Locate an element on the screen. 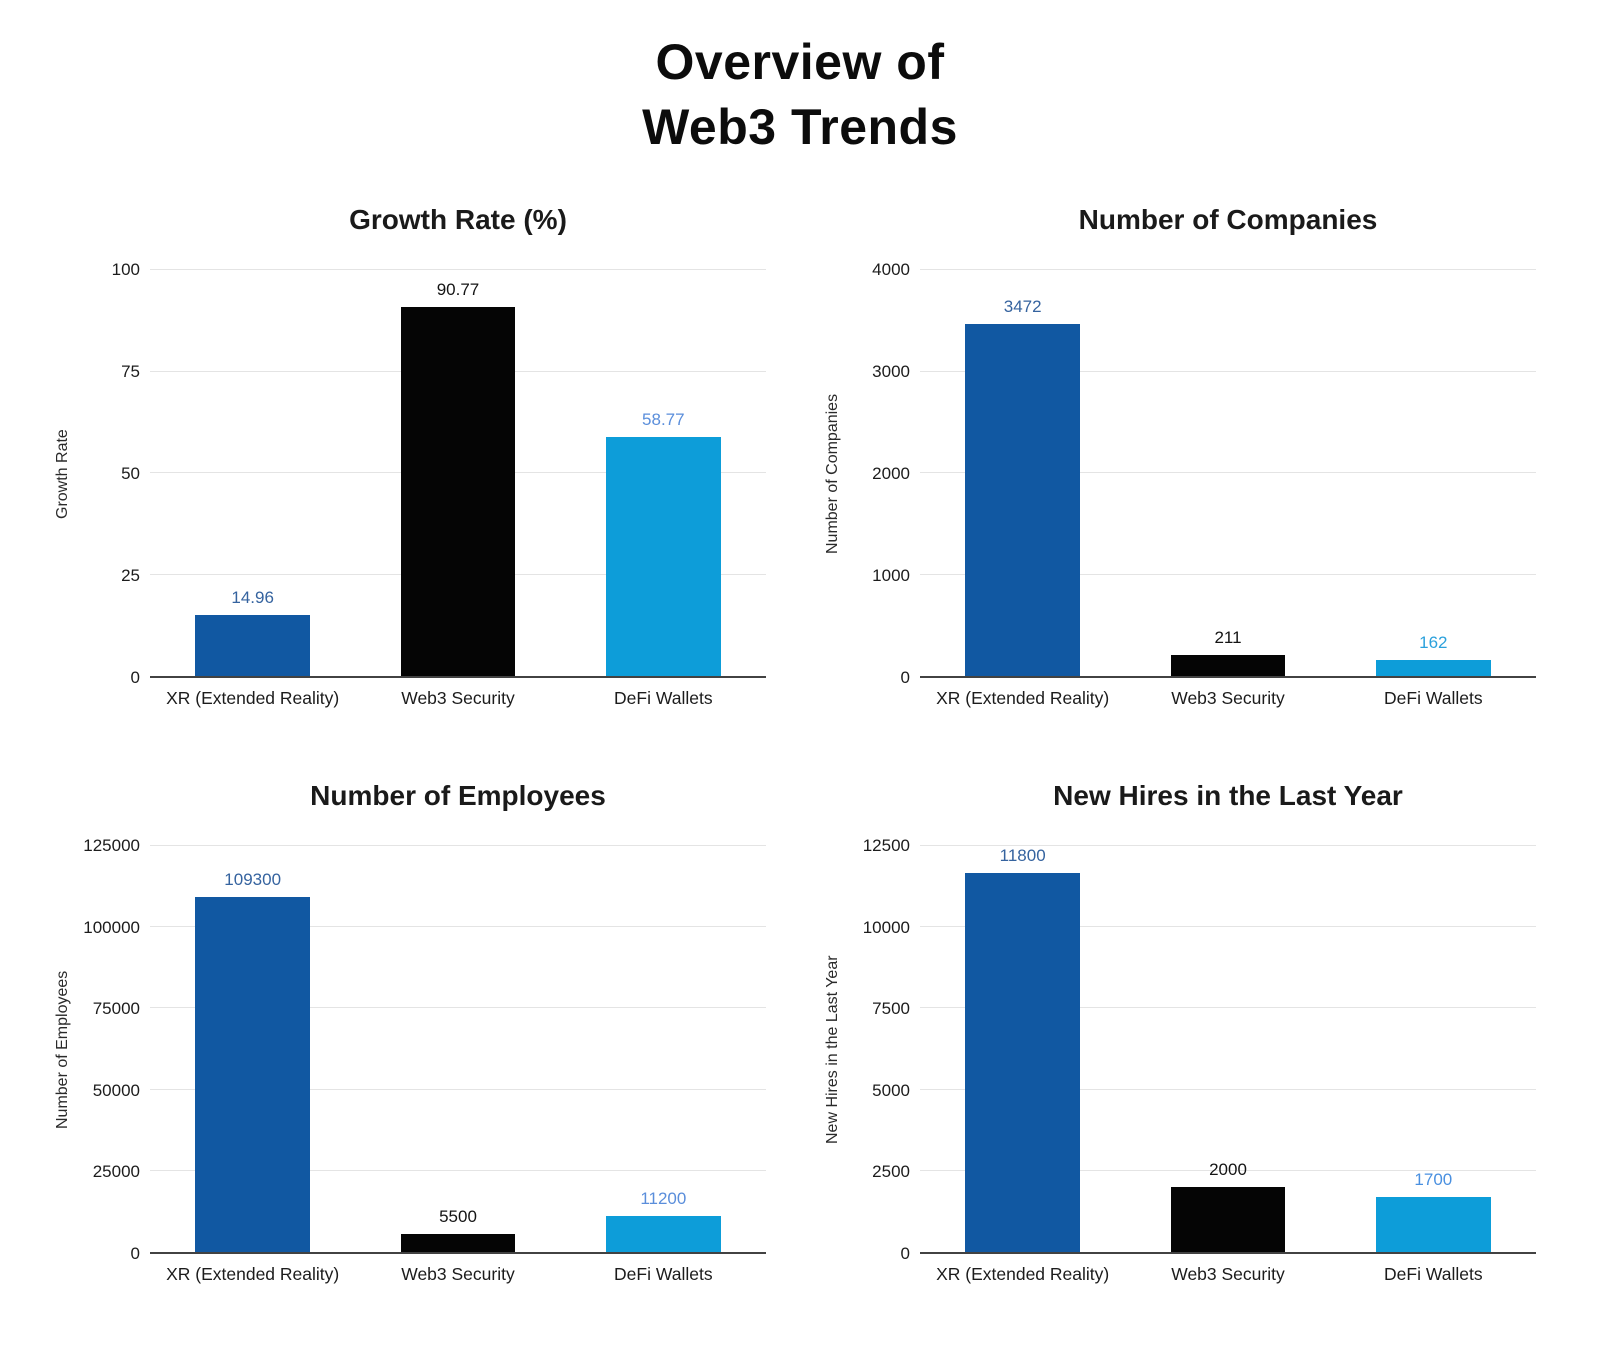 Image resolution: width=1600 pixels, height=1350 pixels. bar-value-label: 14.96 is located at coordinates (252, 598).